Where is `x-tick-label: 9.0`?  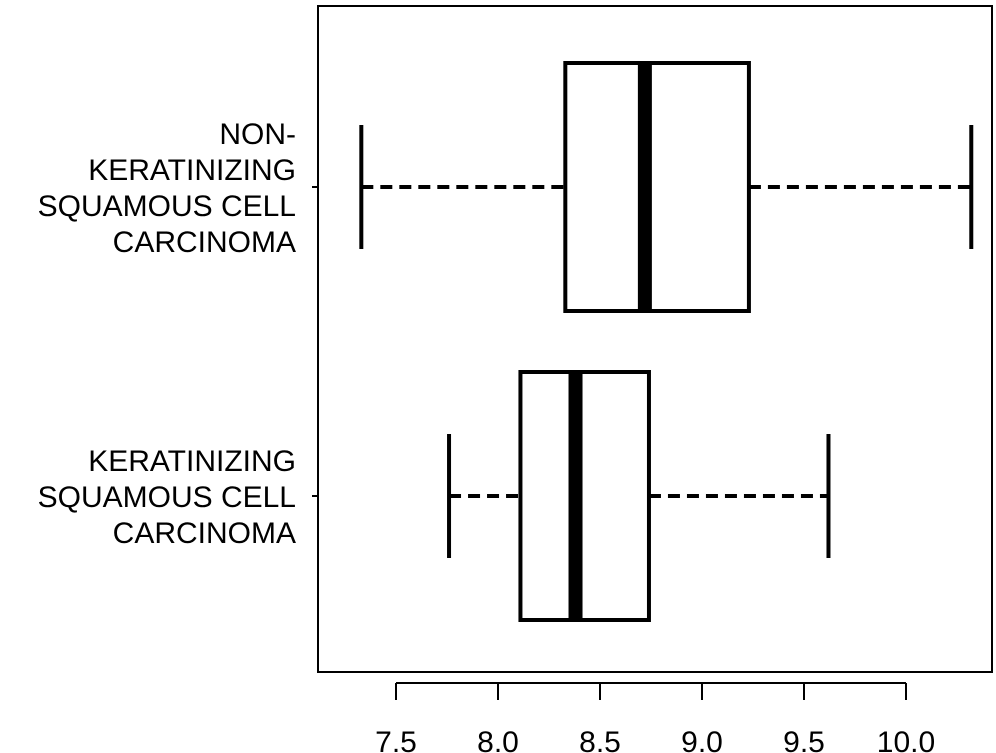
x-tick-label: 9.0 is located at coordinates (702, 739).